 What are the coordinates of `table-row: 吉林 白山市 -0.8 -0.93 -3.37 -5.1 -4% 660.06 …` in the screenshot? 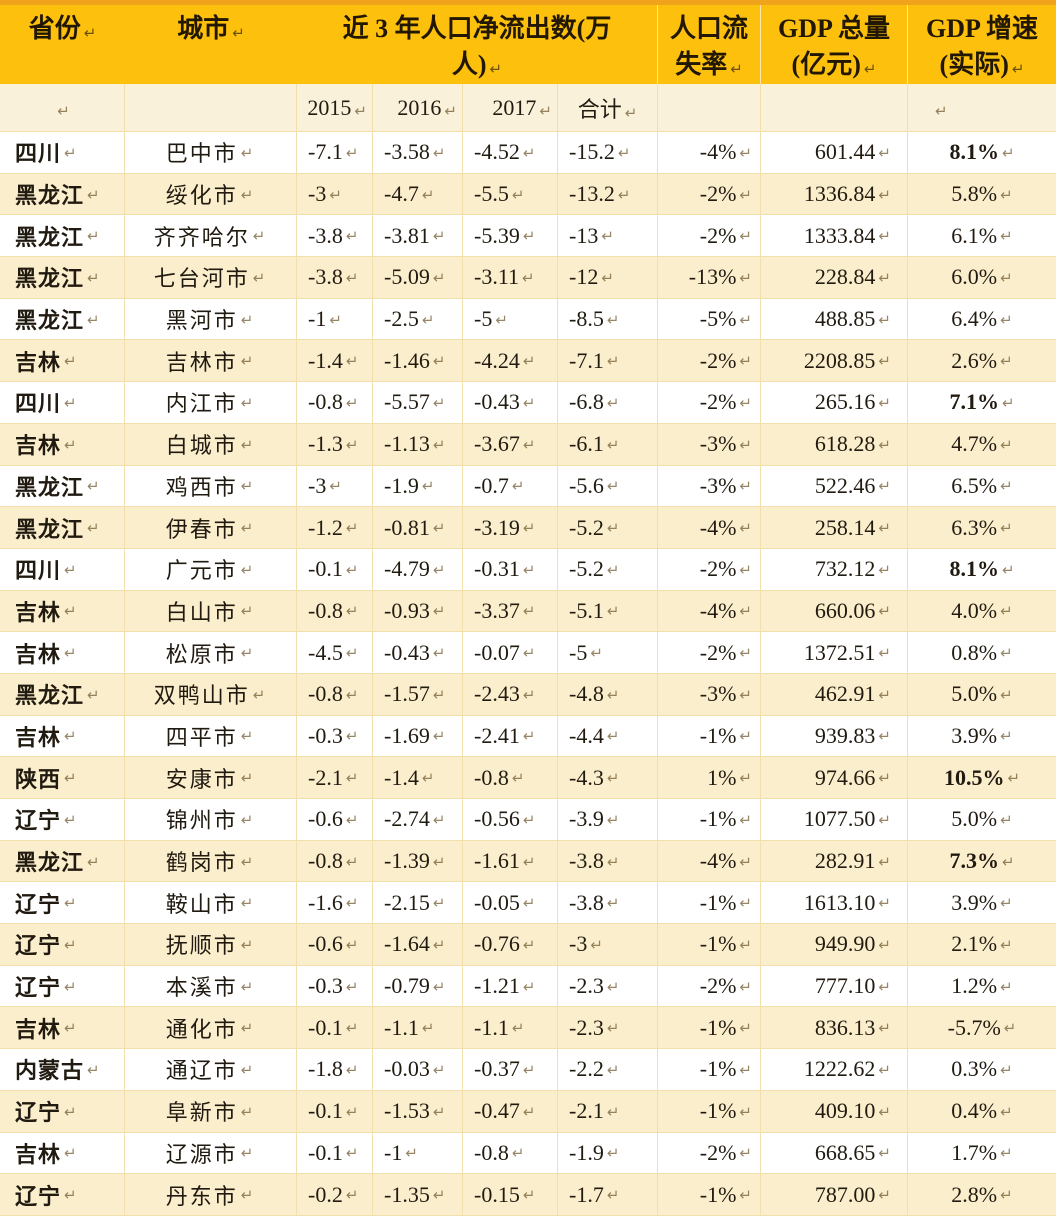 It's located at (528, 611).